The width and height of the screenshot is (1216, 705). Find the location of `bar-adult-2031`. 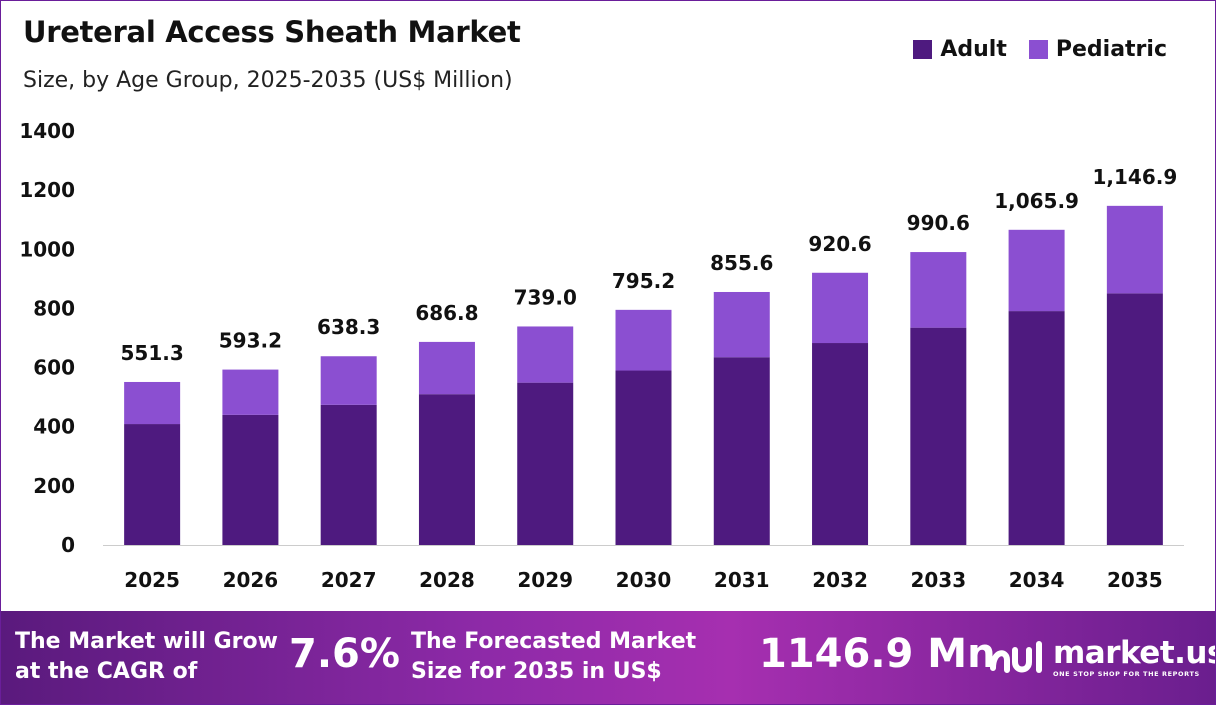

bar-adult-2031 is located at coordinates (741, 451).